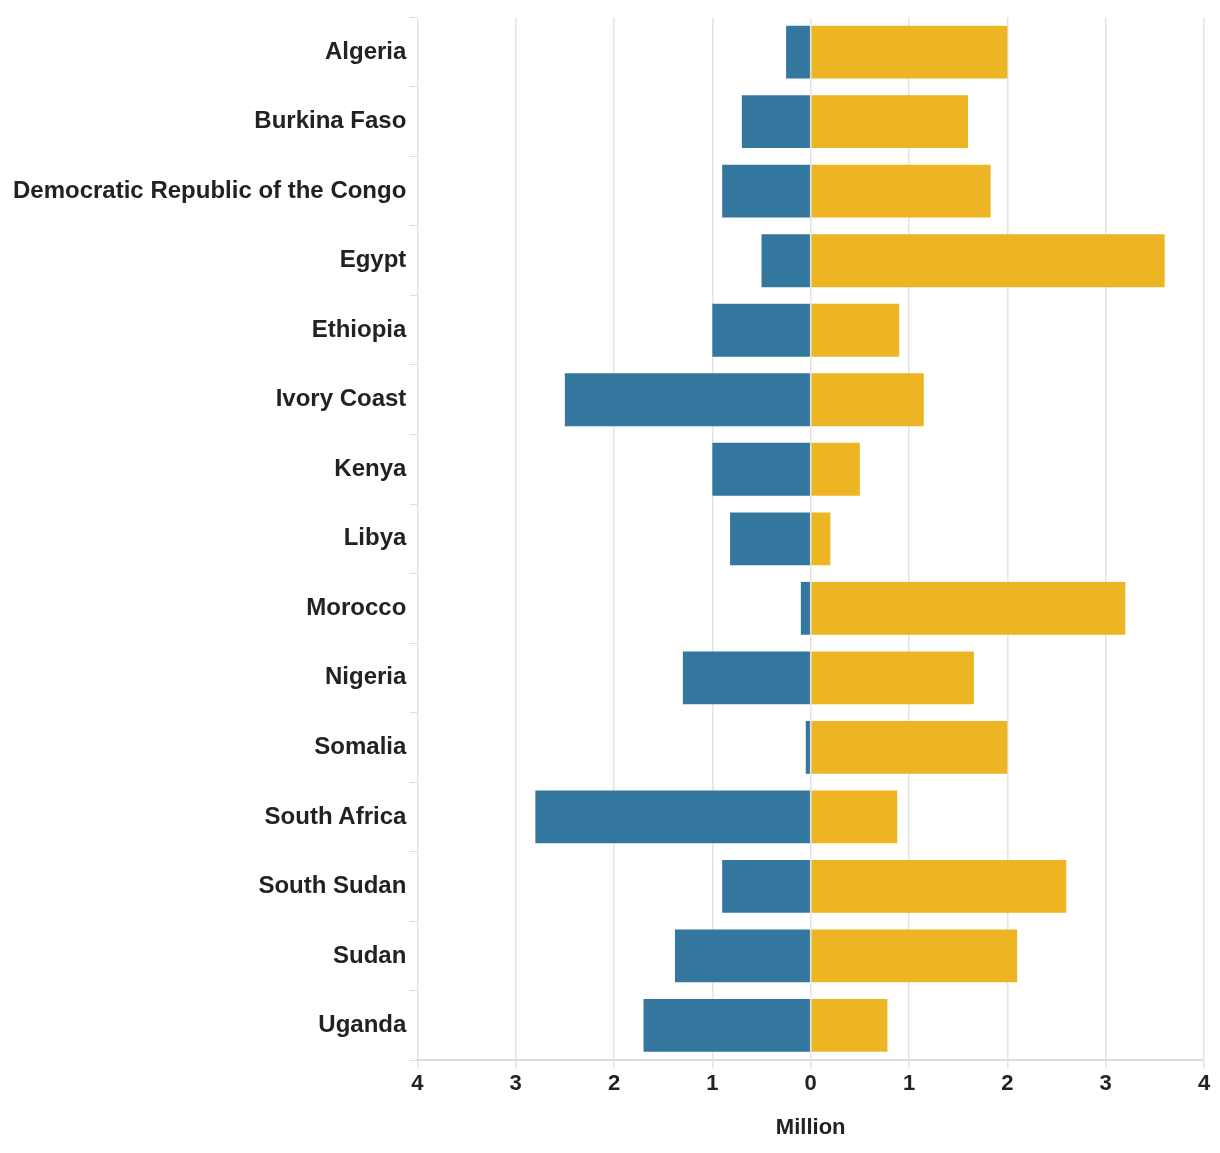  What do you see at coordinates (356, 606) in the screenshot?
I see `y-tick-label: Morocco` at bounding box center [356, 606].